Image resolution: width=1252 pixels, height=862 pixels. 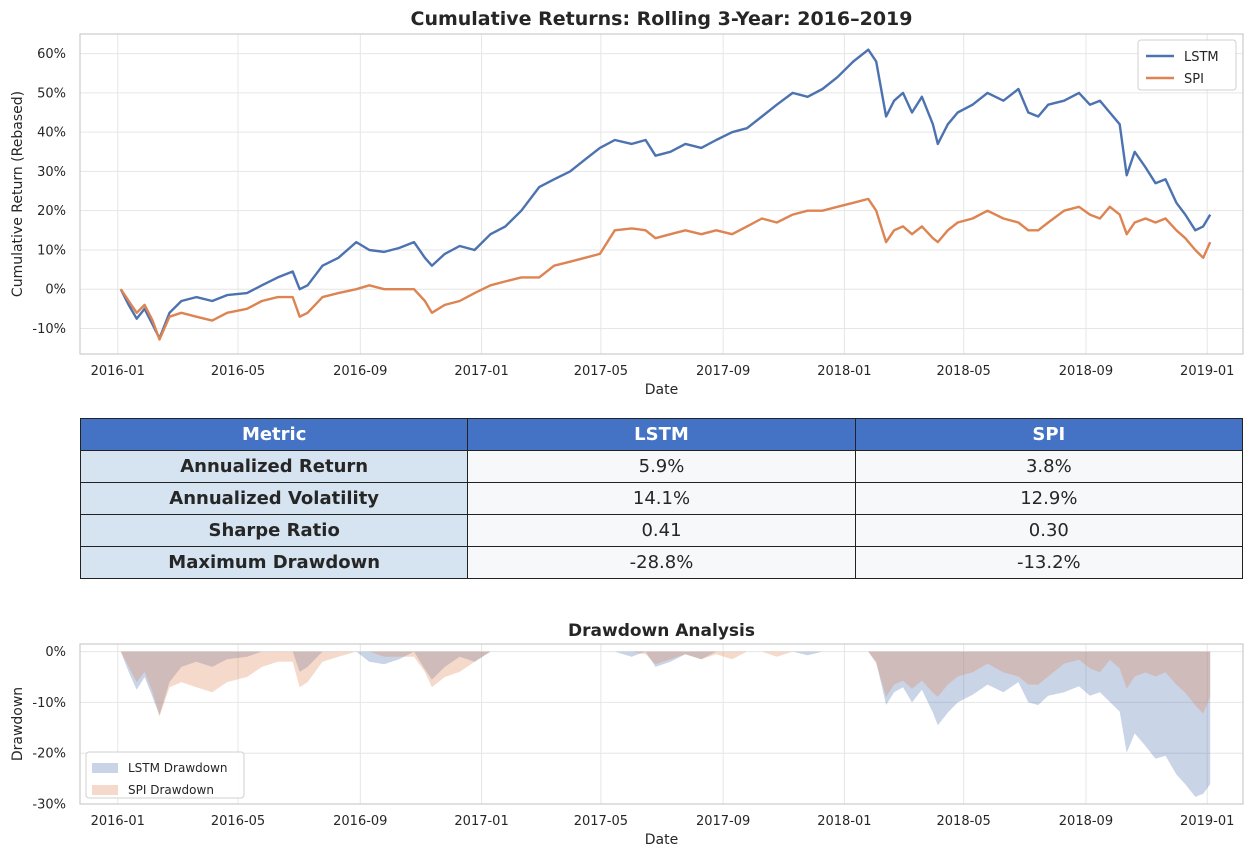 I want to click on lstm-value: 0.41, so click(x=661, y=530).